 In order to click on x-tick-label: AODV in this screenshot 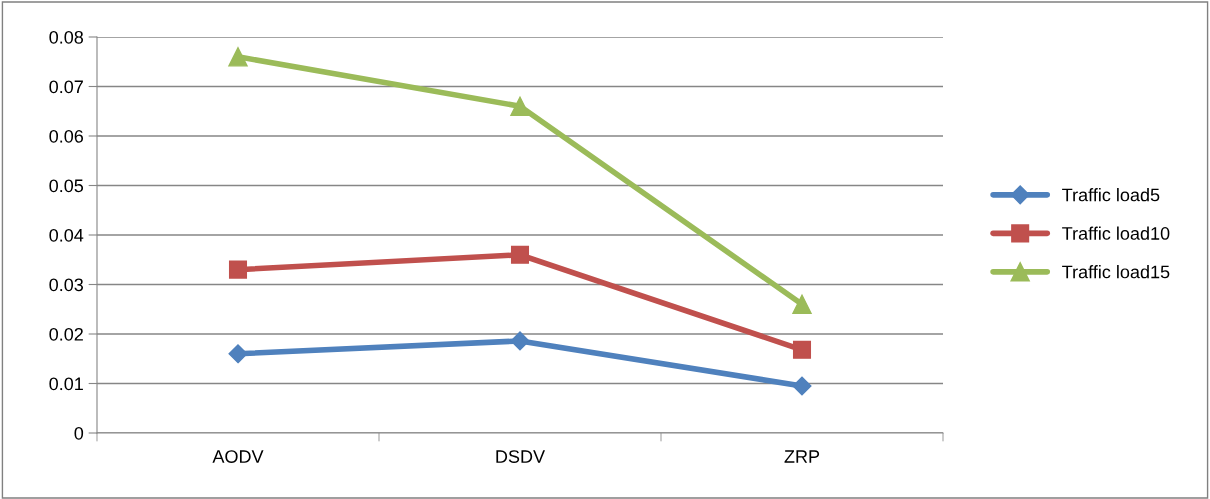, I will do `click(238, 456)`.